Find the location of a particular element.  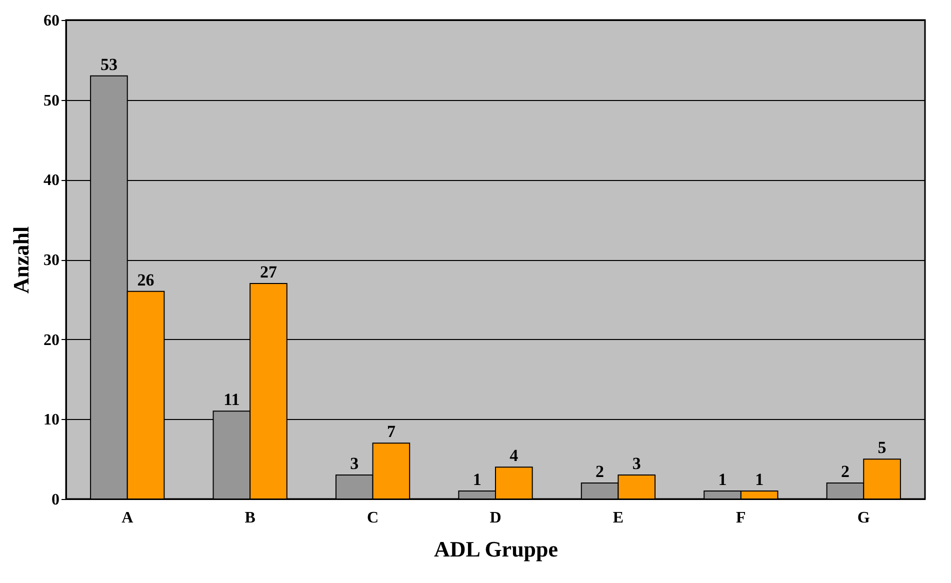

data-label: 53 is located at coordinates (109, 64).